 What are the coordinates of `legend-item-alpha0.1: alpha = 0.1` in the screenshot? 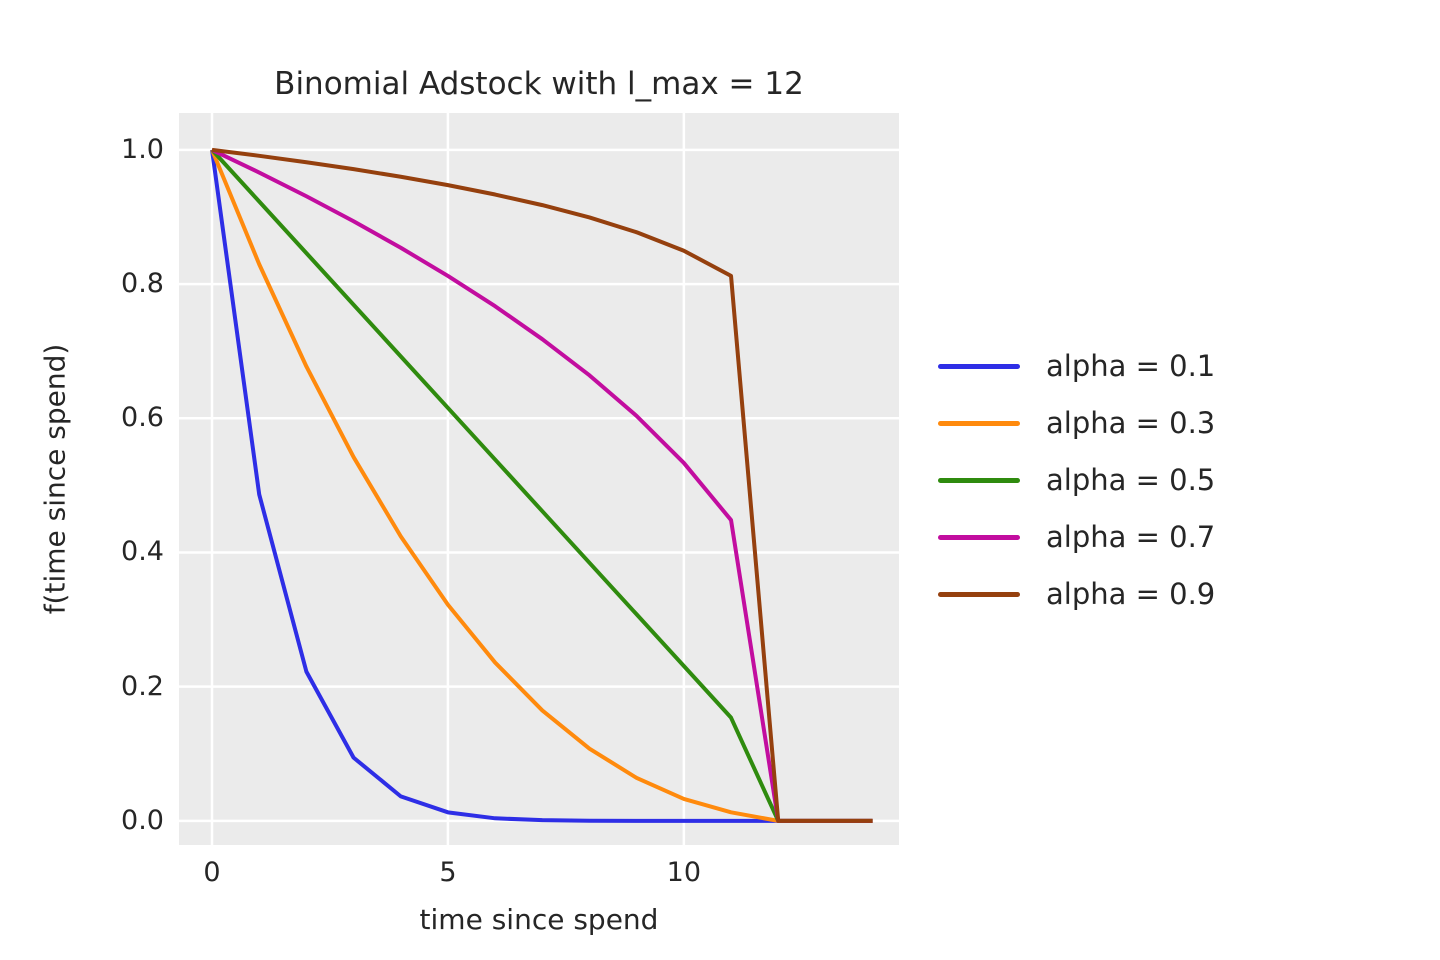 It's located at (1076, 366).